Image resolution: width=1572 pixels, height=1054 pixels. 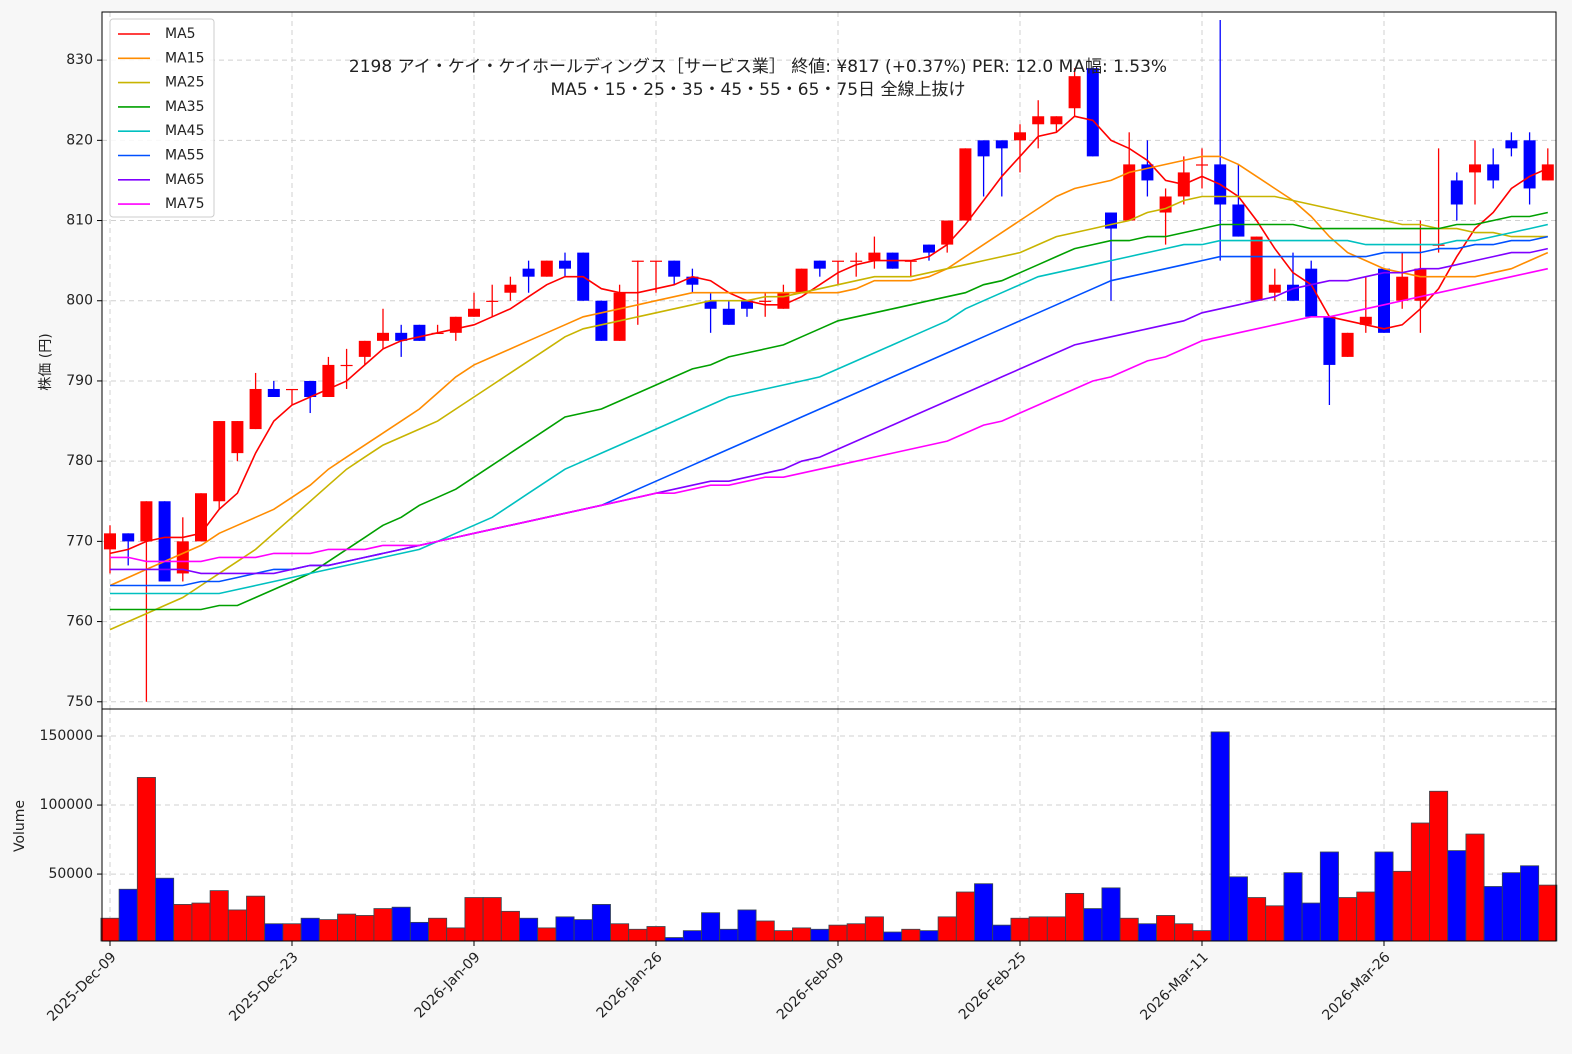 I want to click on x-tick-label: 2025-Dec-09, so click(x=81, y=986).